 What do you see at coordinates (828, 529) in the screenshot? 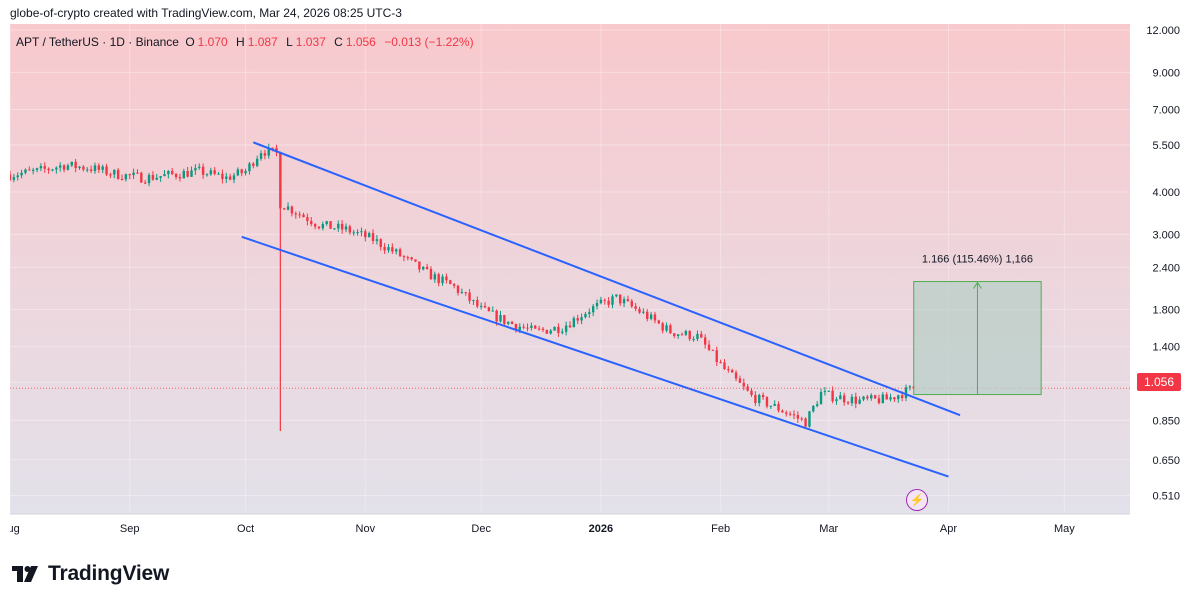
I see `x-tick-label: Mar` at bounding box center [828, 529].